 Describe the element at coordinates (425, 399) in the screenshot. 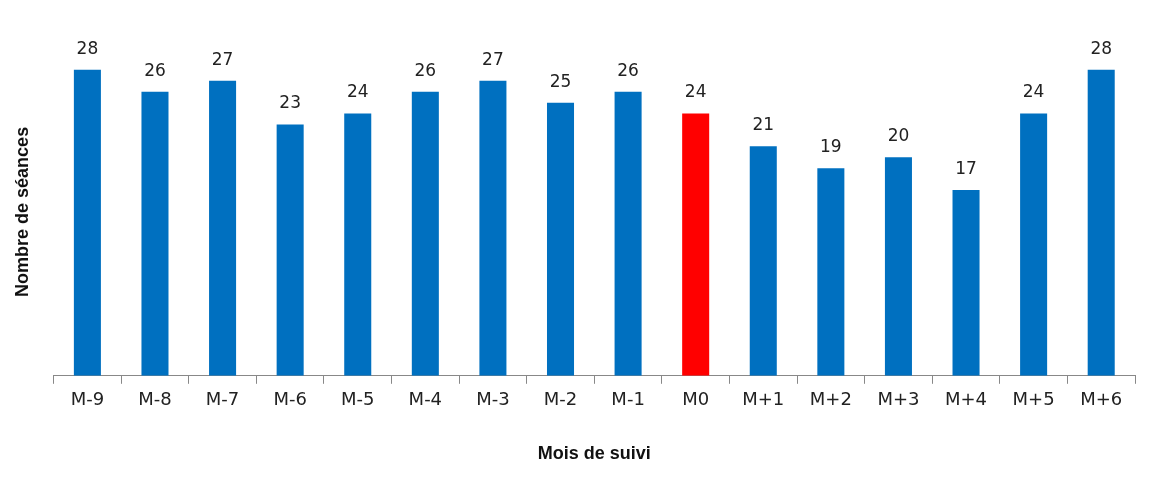

I see `x-tick-label: M-4` at that location.